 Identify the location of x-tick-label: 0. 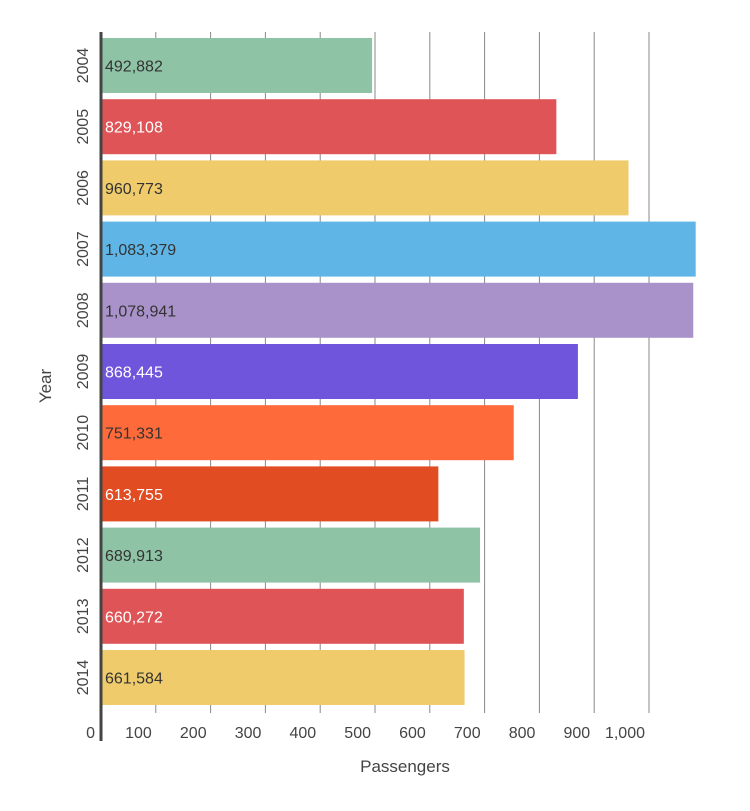
(90, 733).